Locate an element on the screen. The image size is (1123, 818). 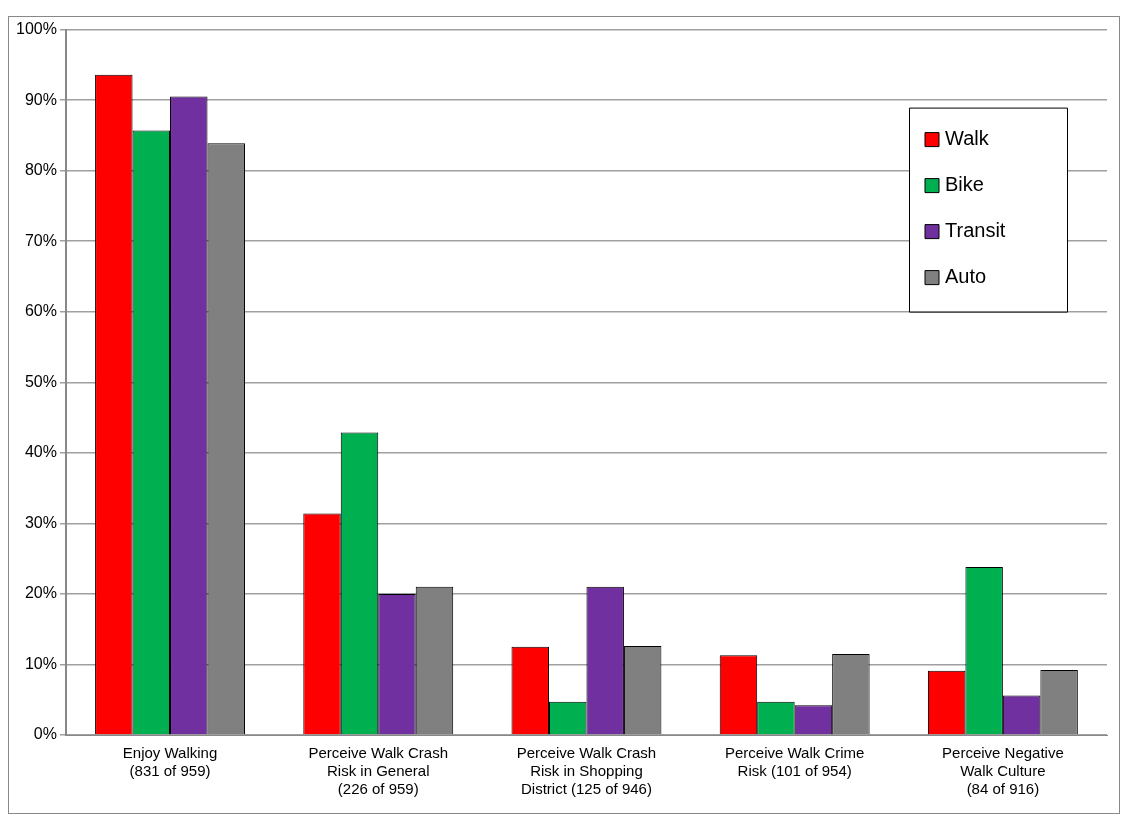
y-tick-label: 100% is located at coordinates (36, 29).